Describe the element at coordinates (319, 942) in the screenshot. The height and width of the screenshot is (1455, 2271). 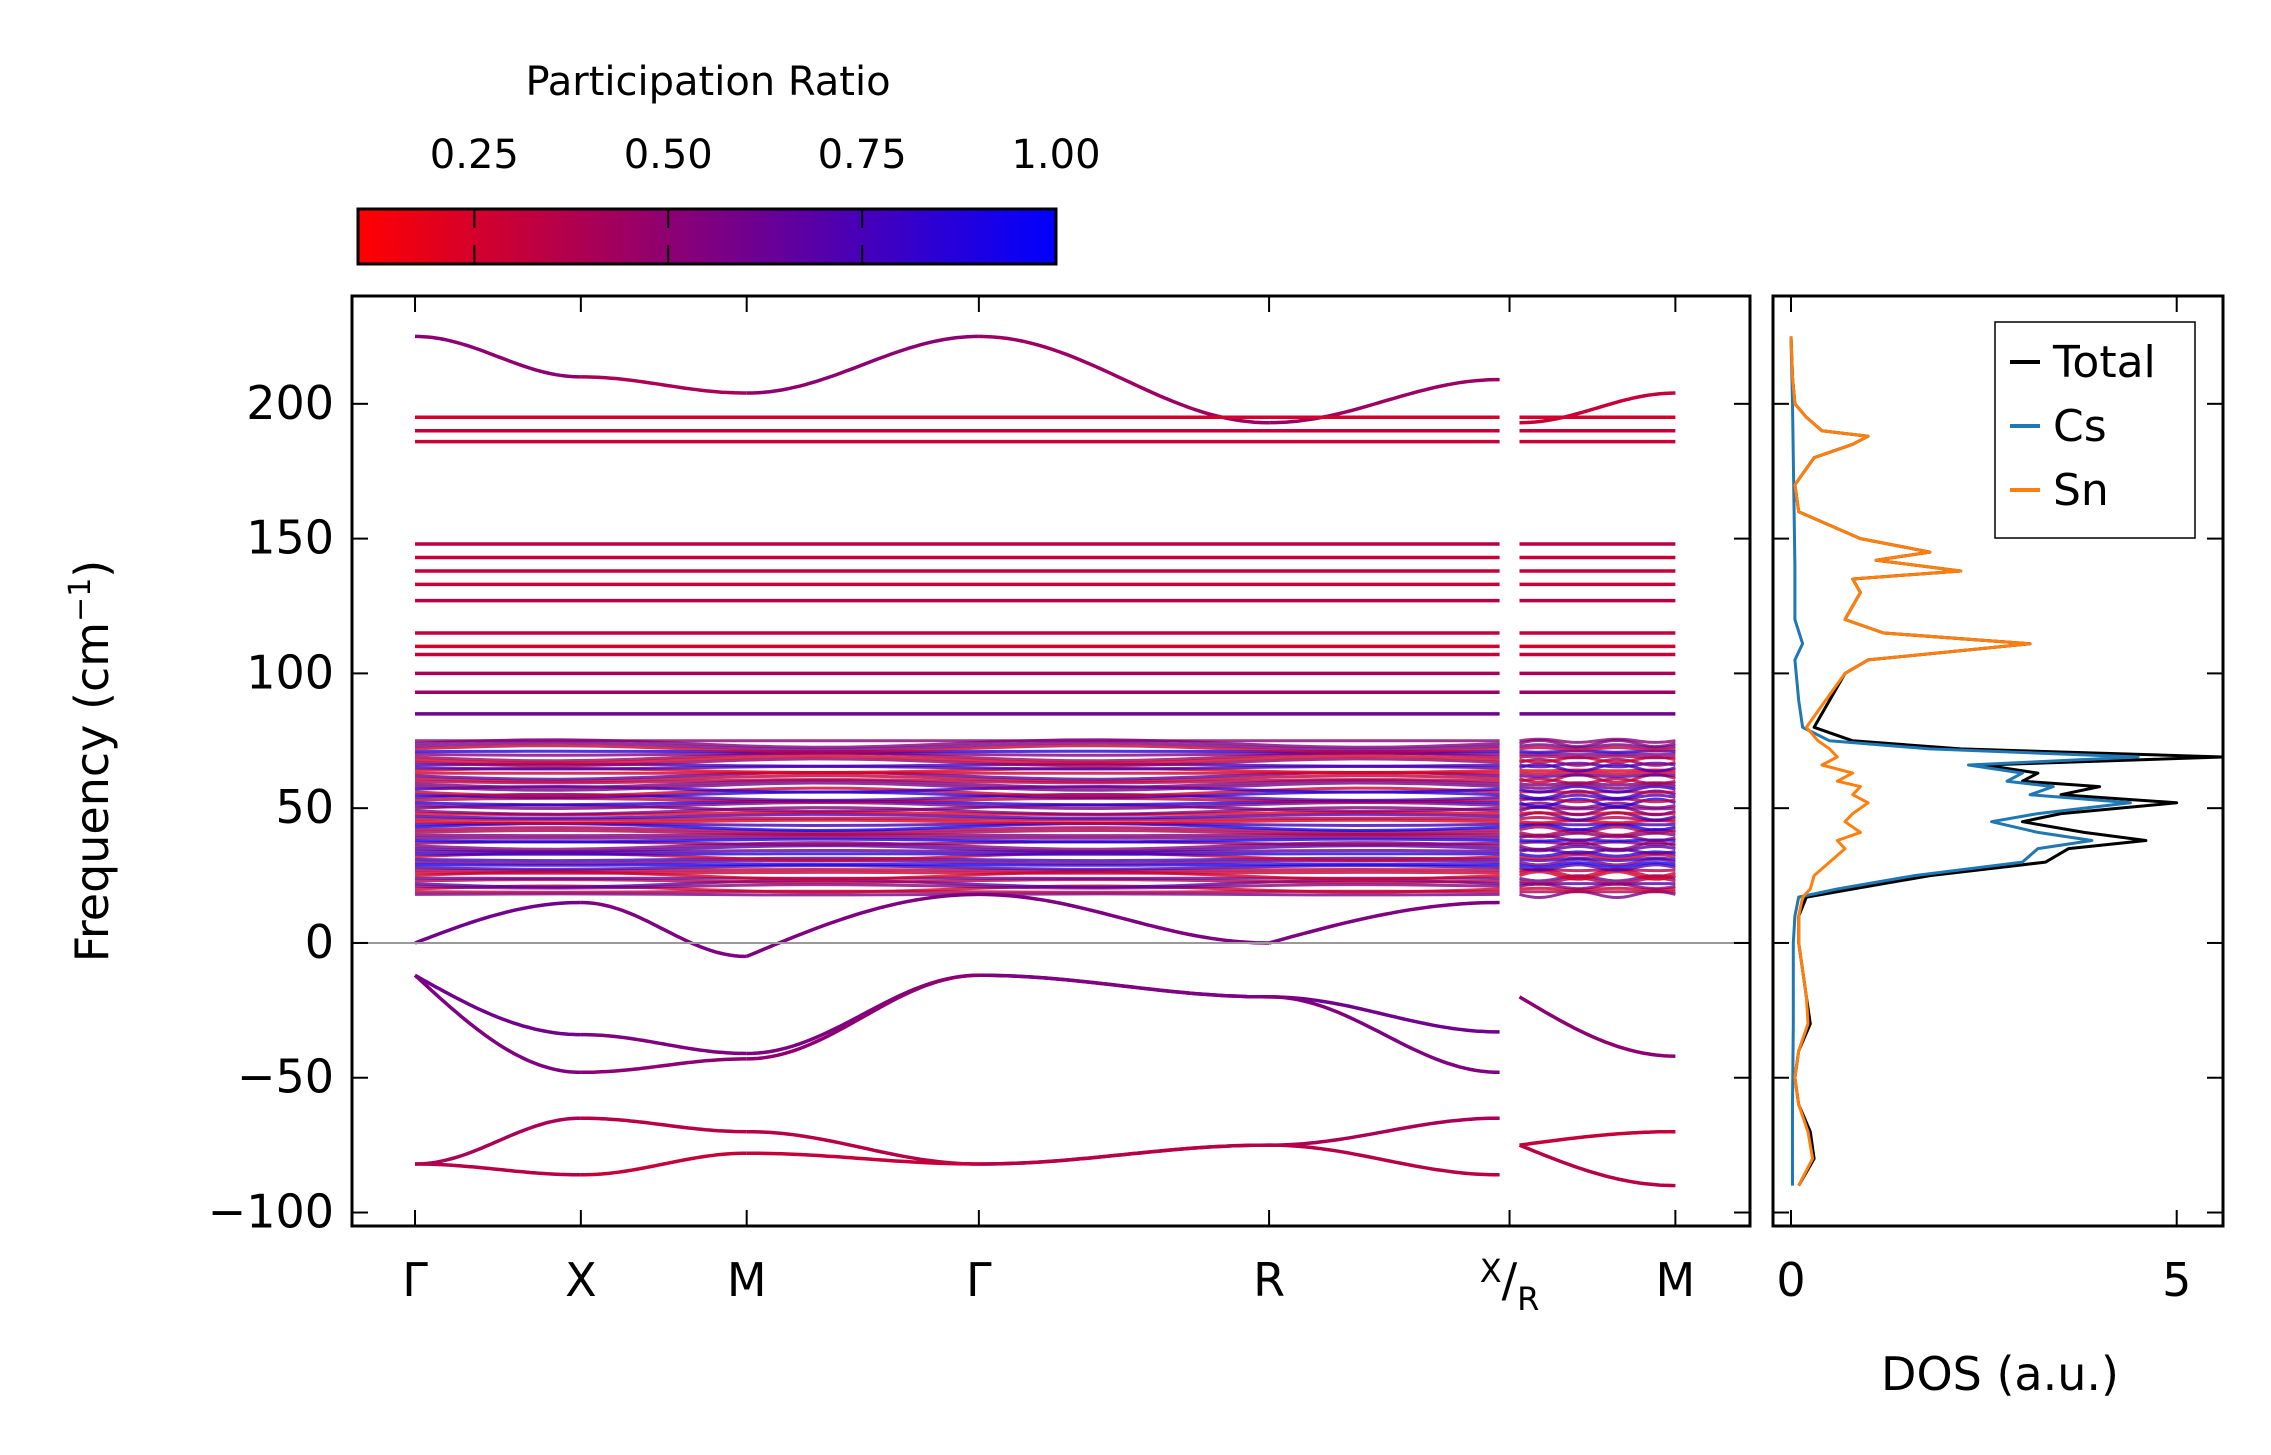
I see `y-tick-label: 0` at that location.